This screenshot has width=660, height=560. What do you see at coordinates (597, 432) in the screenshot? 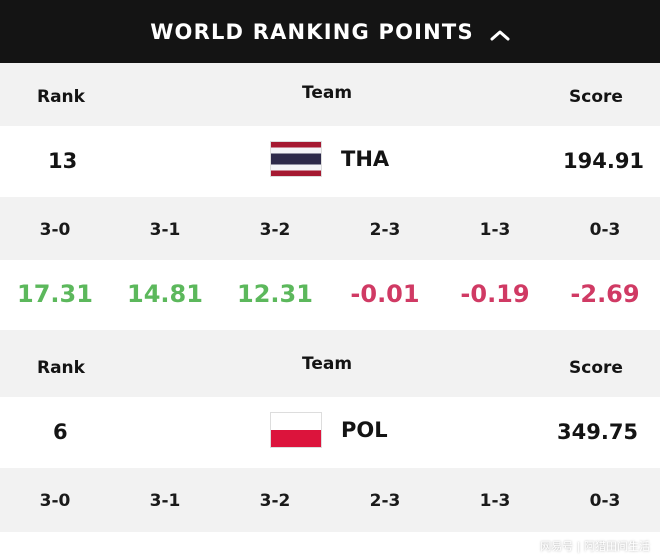
I see `team-score: 349.75` at bounding box center [597, 432].